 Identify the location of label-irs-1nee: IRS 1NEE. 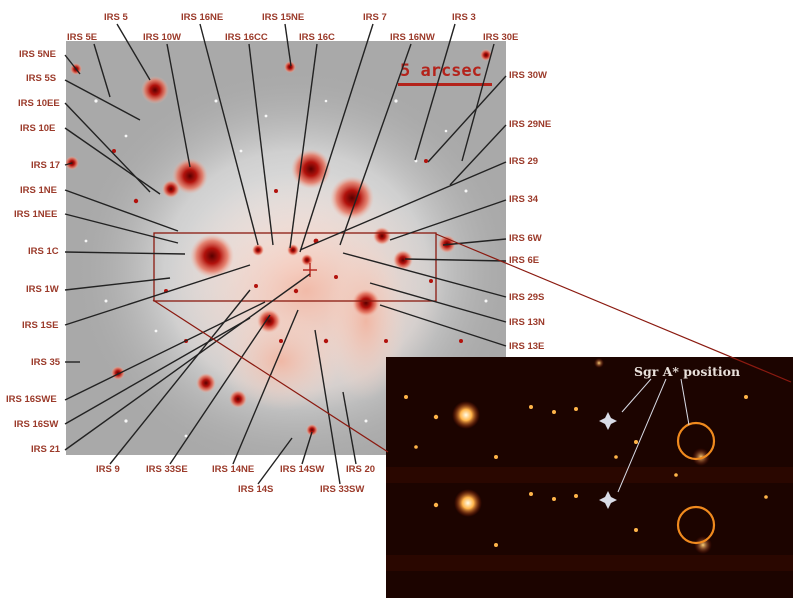
(36, 214).